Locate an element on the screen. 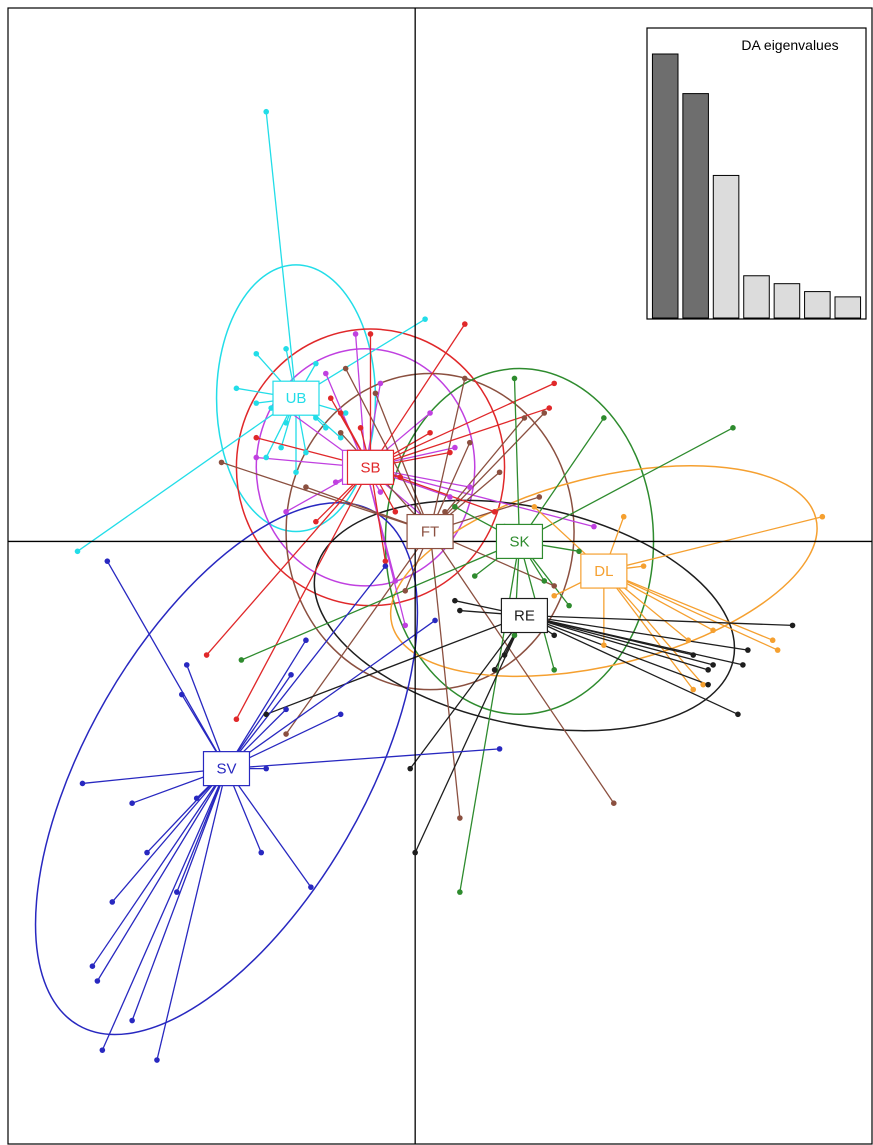 The width and height of the screenshot is (873, 1145). label-text-sk: SK is located at coordinates (519, 541).